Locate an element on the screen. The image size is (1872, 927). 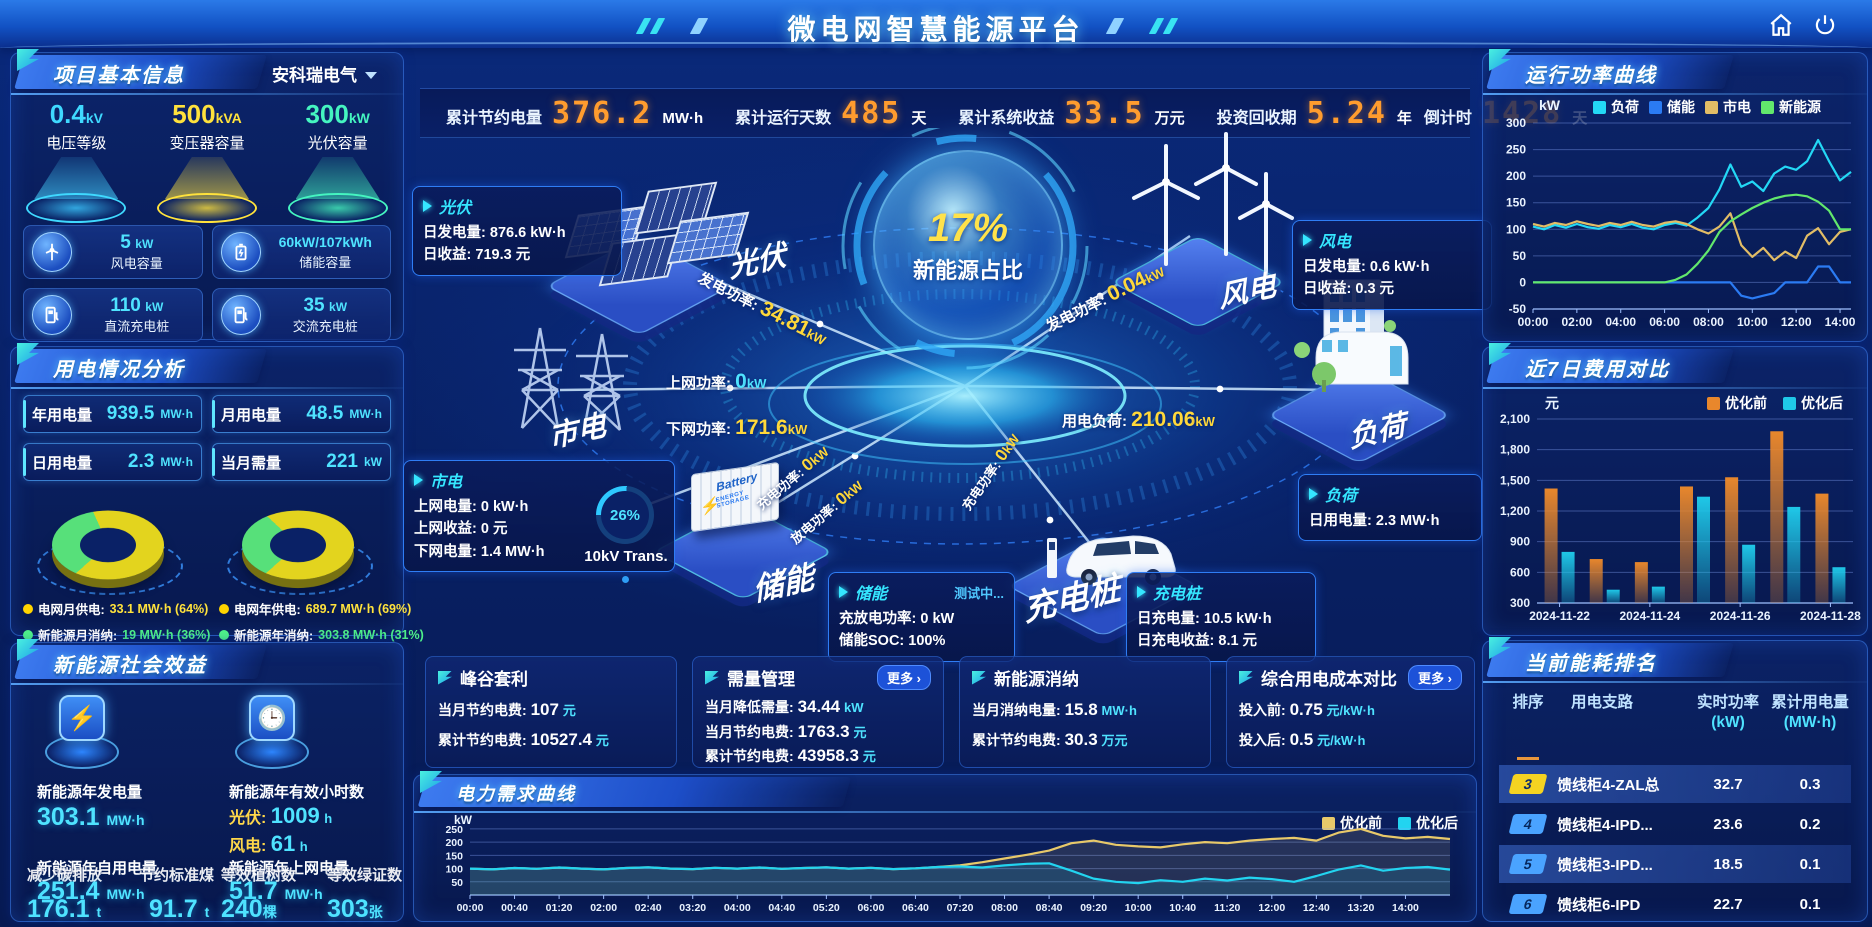
legend-item-新能源: 新能源 is located at coordinates (1791, 107).